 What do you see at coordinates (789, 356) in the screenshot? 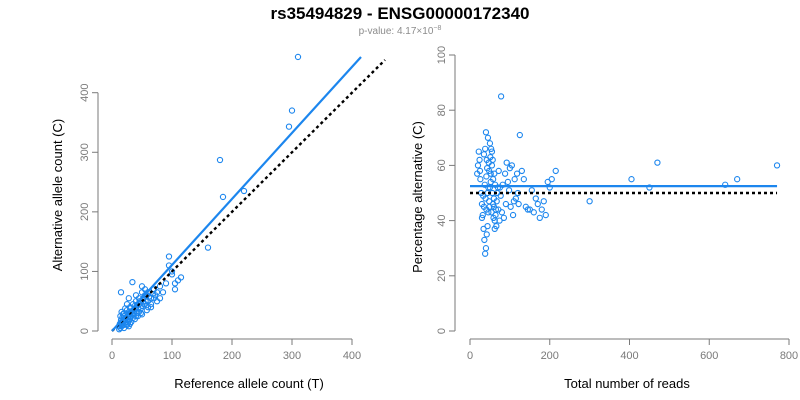
I see `x-tick-label: 800` at bounding box center [789, 356].